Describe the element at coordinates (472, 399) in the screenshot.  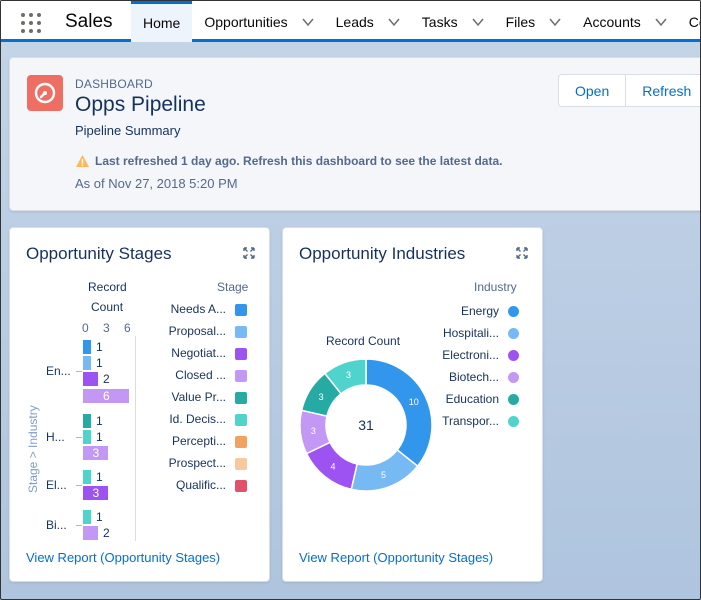
I see `legend-label: Education` at that location.